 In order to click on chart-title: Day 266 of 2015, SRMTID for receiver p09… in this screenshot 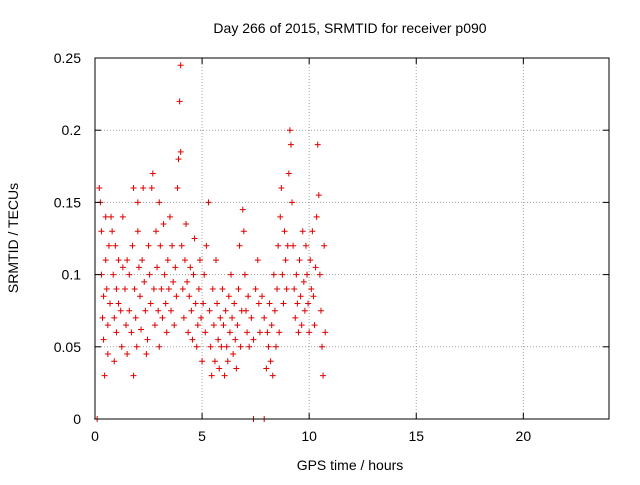, I will do `click(349, 28)`.